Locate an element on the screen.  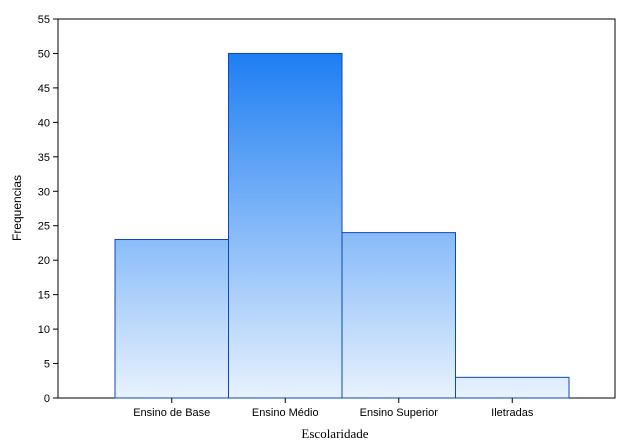
y-tick-label: 15 is located at coordinates (44, 296).